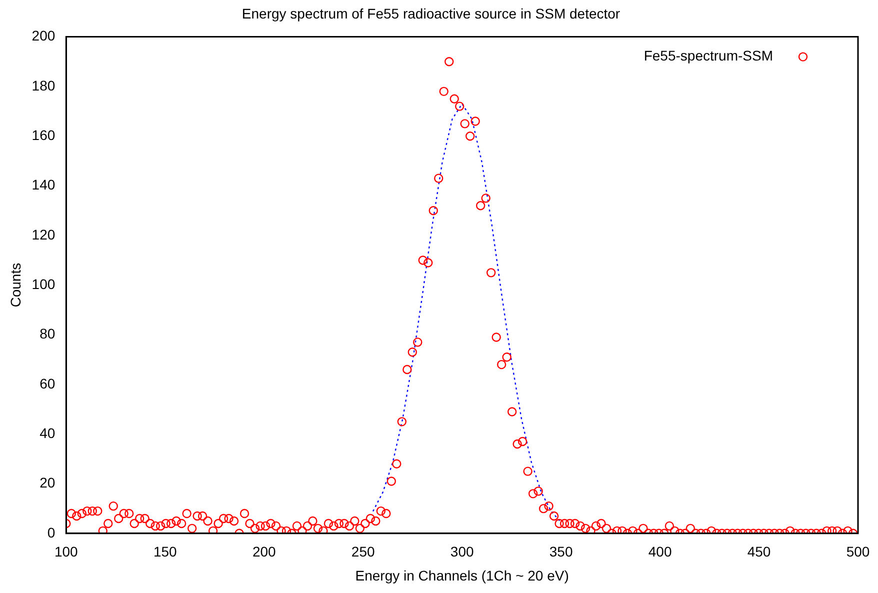  I want to click on x-tick-label: 400, so click(660, 552).